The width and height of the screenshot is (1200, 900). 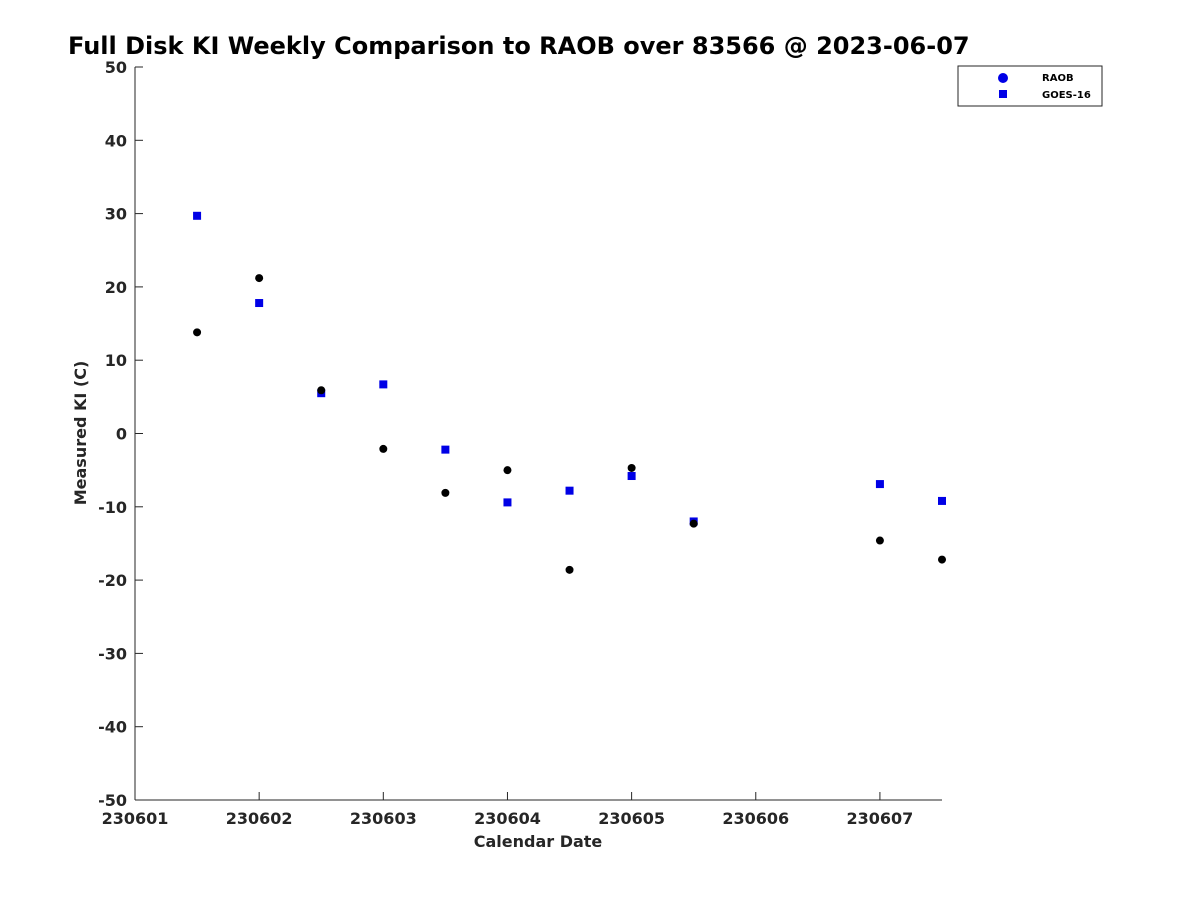 What do you see at coordinates (112, 580) in the screenshot?
I see `y-tick-label: -20` at bounding box center [112, 580].